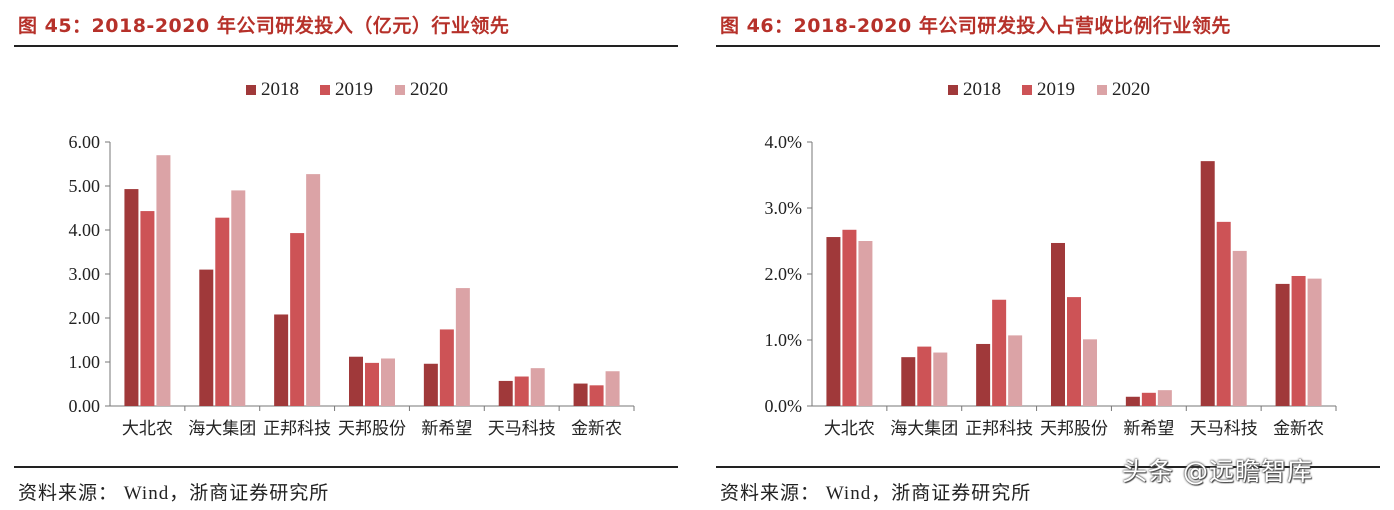 The image size is (1394, 510). What do you see at coordinates (876, 493) in the screenshot?
I see `figure-46-source: 资料来源： Wind，浙商证券研究所` at bounding box center [876, 493].